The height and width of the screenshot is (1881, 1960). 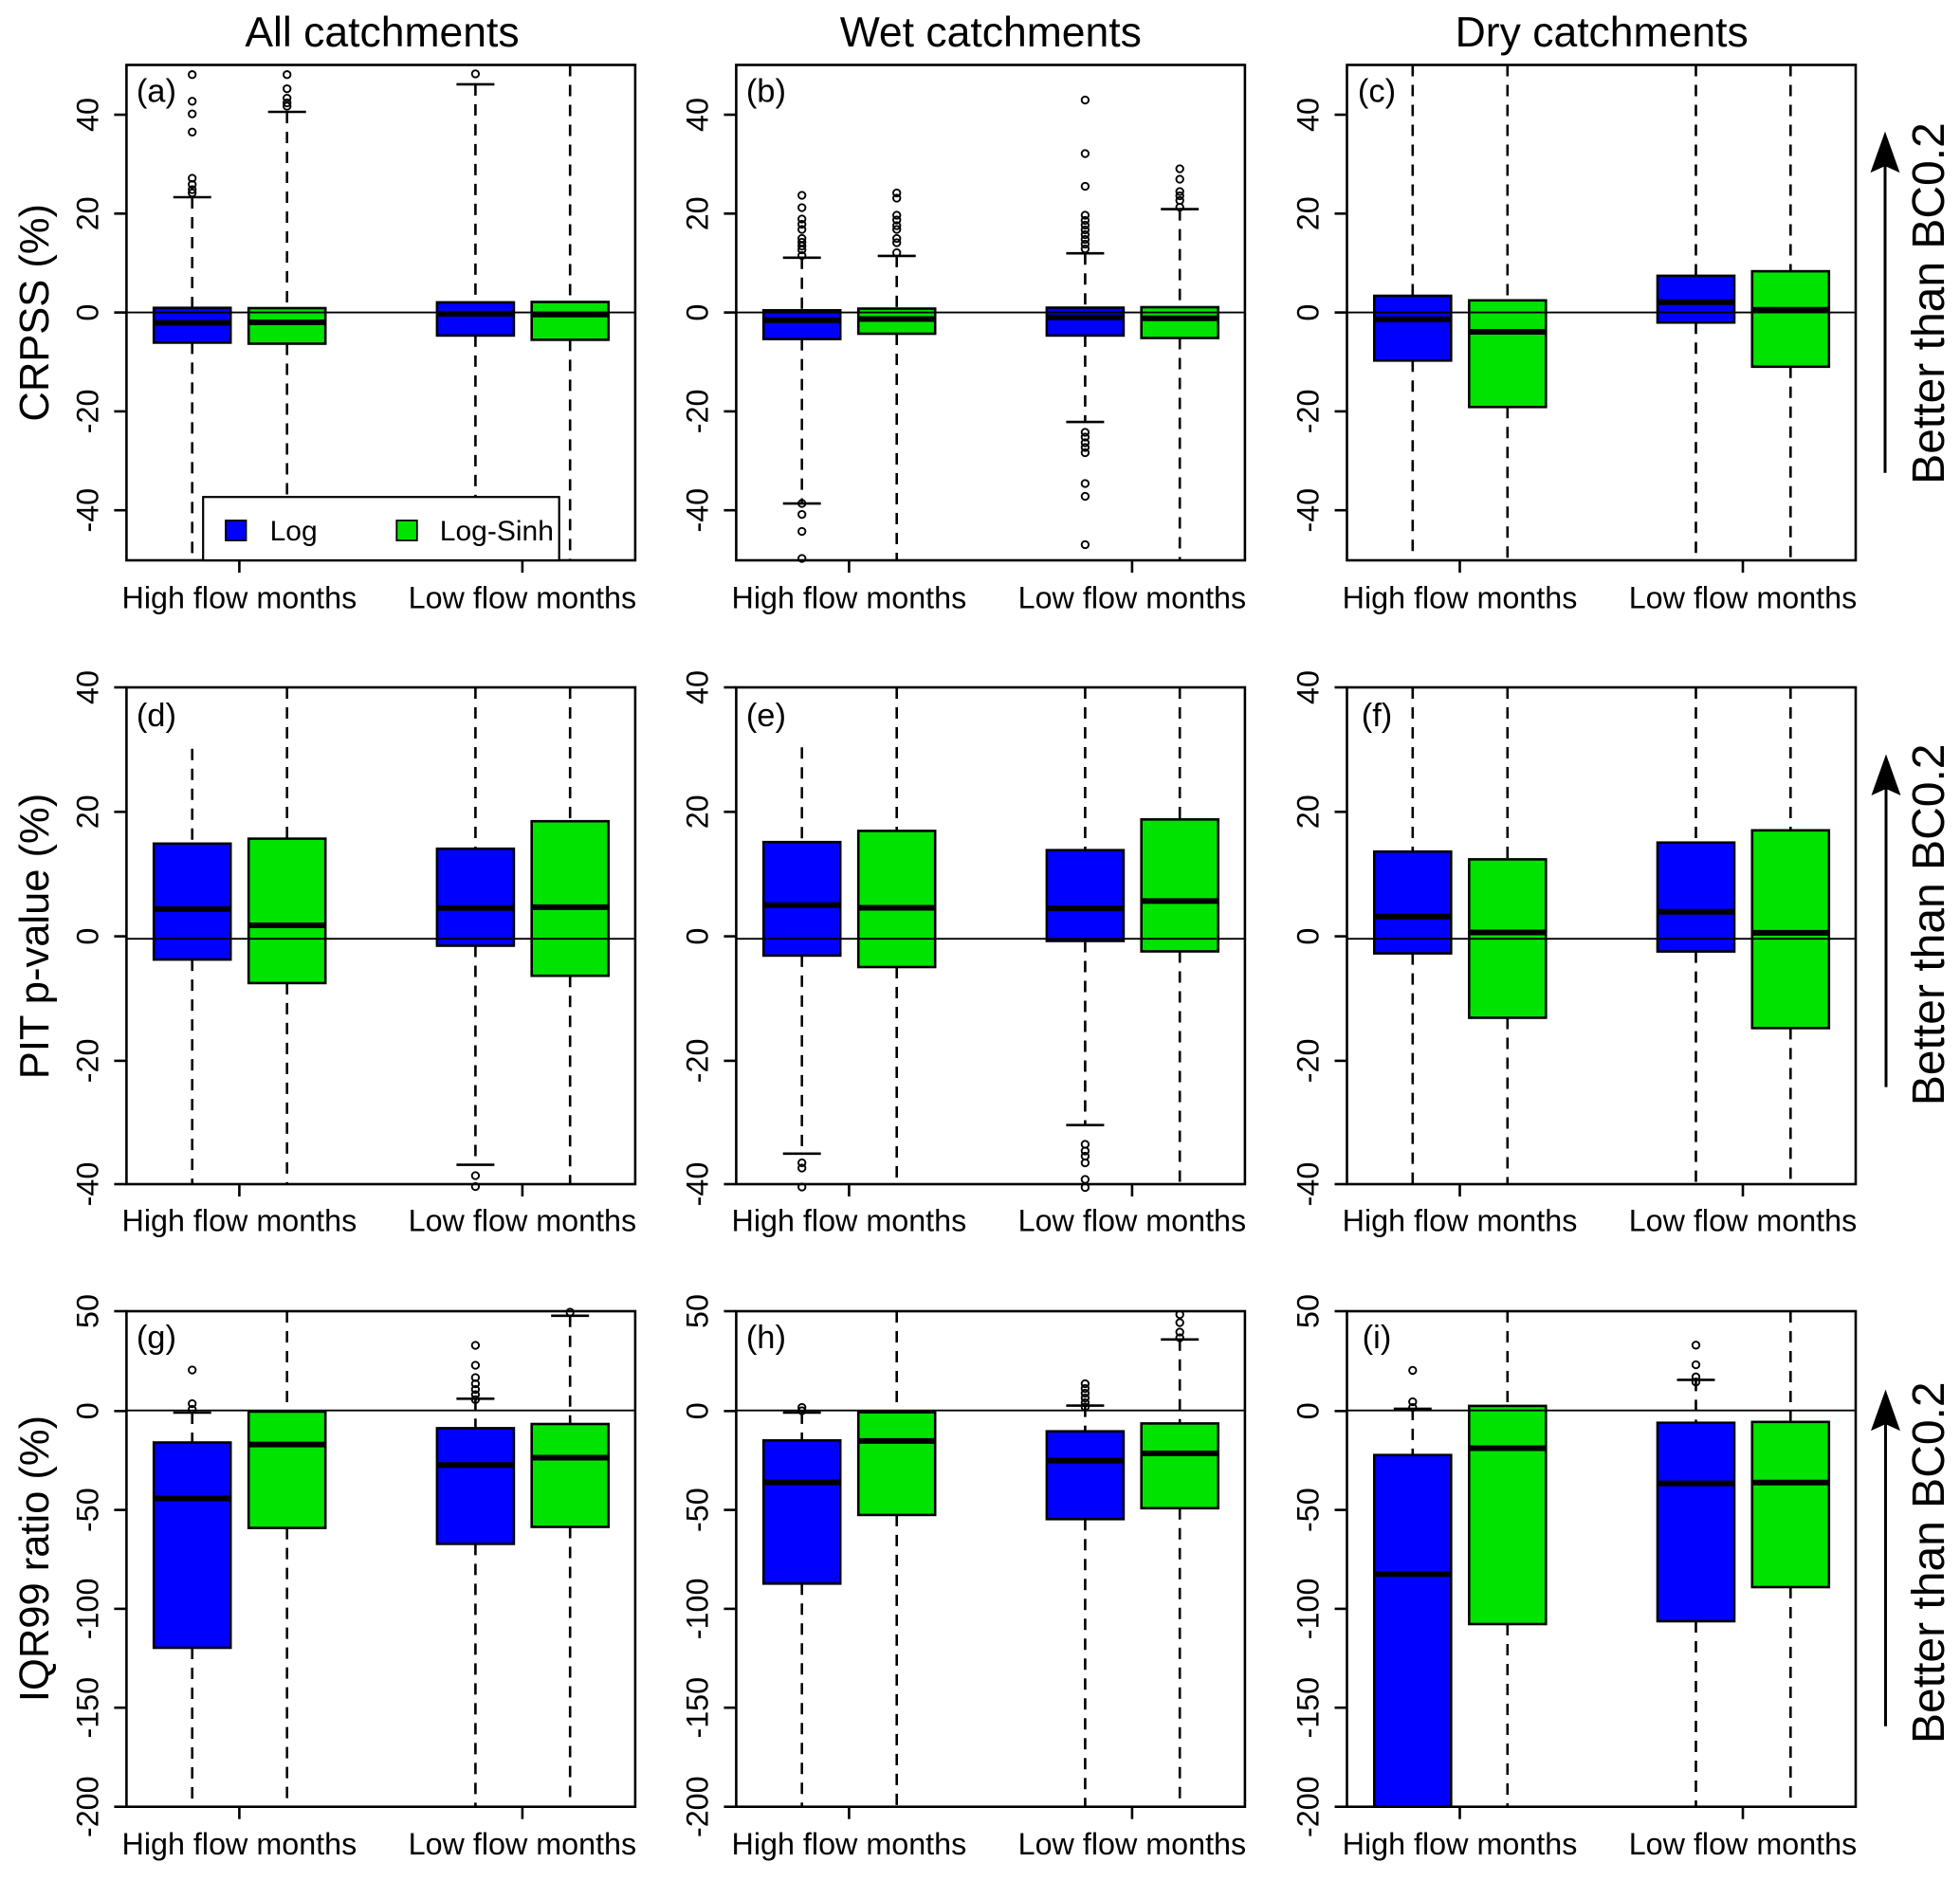 What do you see at coordinates (766, 92) in the screenshot?
I see `svg-text: (b)` at bounding box center [766, 92].